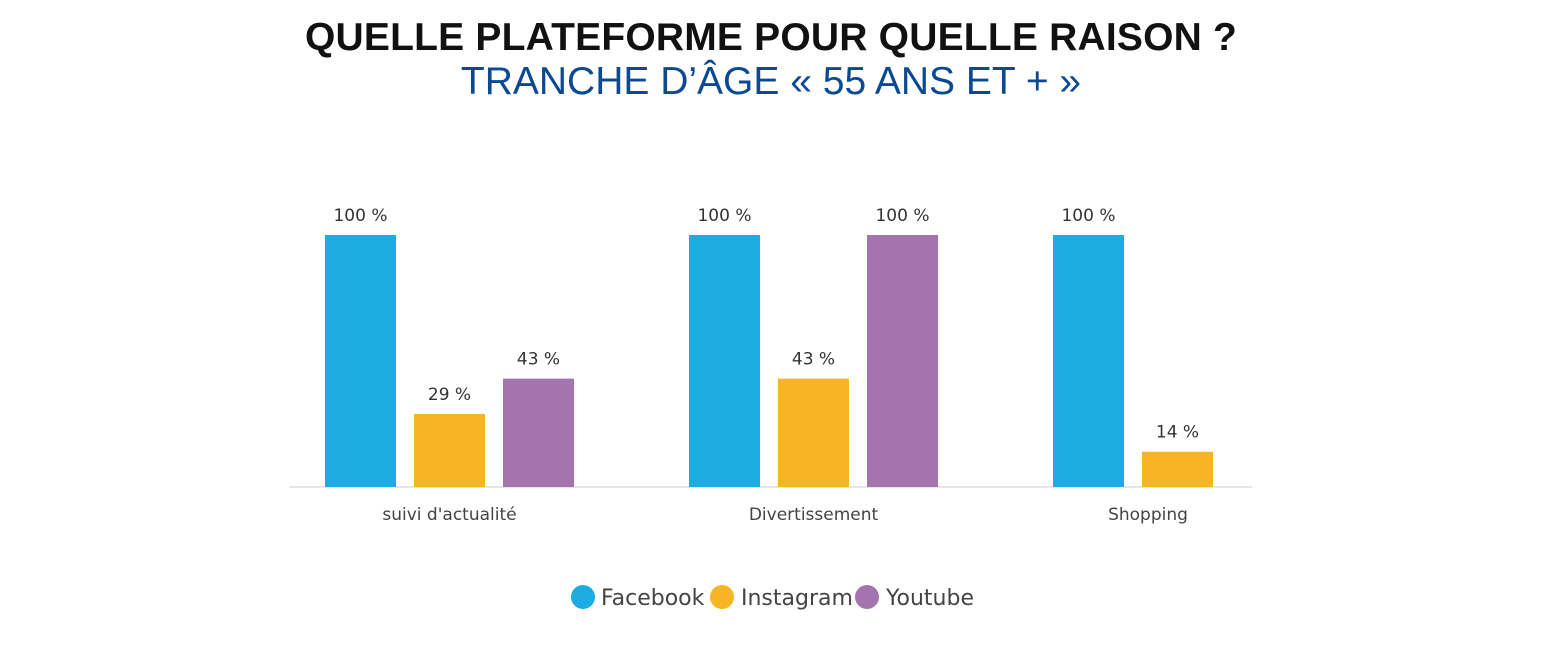 The height and width of the screenshot is (659, 1542). Describe the element at coordinates (538, 432) in the screenshot. I see `bar-youtube-suivi-d-actualite` at that location.